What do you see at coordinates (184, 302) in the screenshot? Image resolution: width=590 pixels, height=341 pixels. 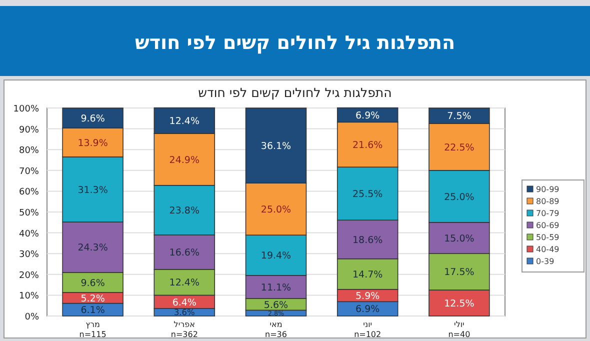 I see `data-label: 6.4%` at bounding box center [184, 302].